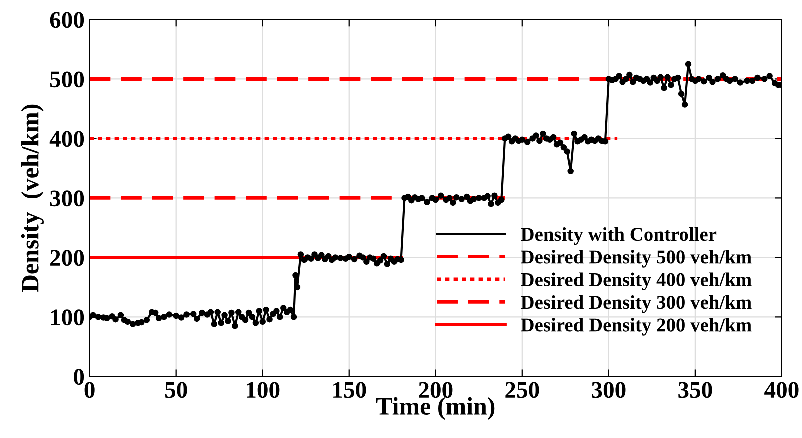 This screenshot has width=802, height=438. What do you see at coordinates (636, 327) in the screenshot?
I see `legend-label: Desired Density 200 veh/km` at bounding box center [636, 327].